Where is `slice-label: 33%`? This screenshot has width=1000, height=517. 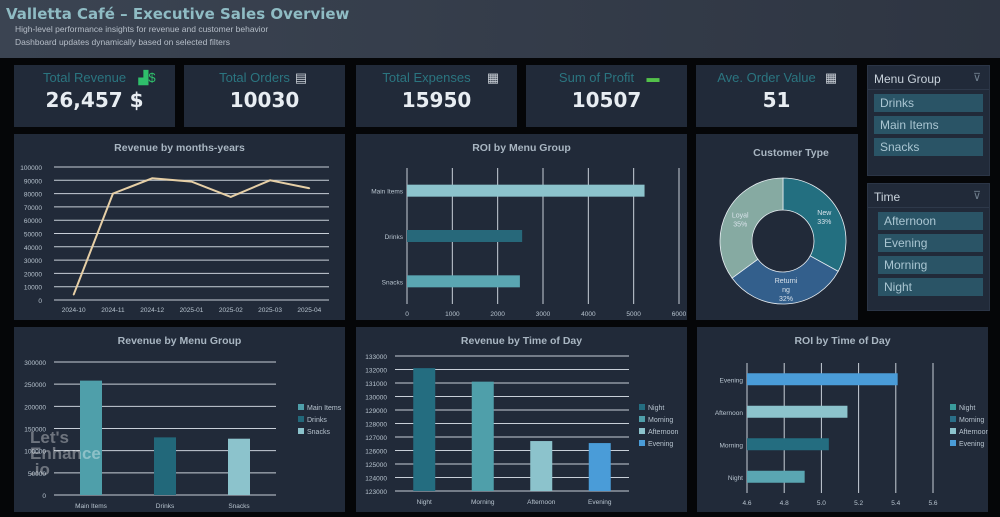
slice-label: 33% is located at coordinates (824, 222).